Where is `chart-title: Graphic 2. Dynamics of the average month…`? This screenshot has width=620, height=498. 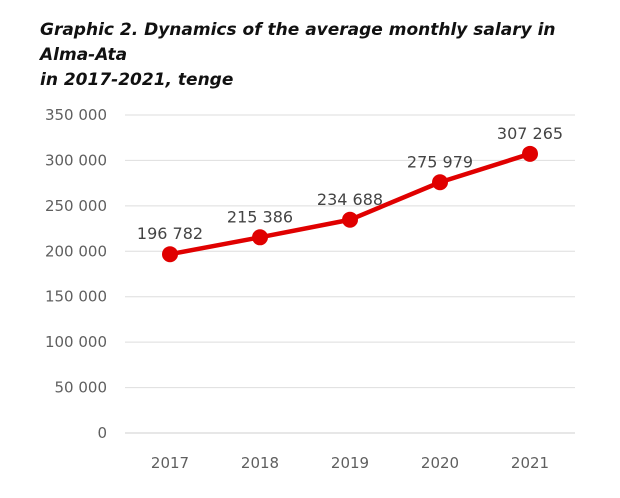
chart-title: Graphic 2. Dynamics of the average month… is located at coordinates (320, 55).